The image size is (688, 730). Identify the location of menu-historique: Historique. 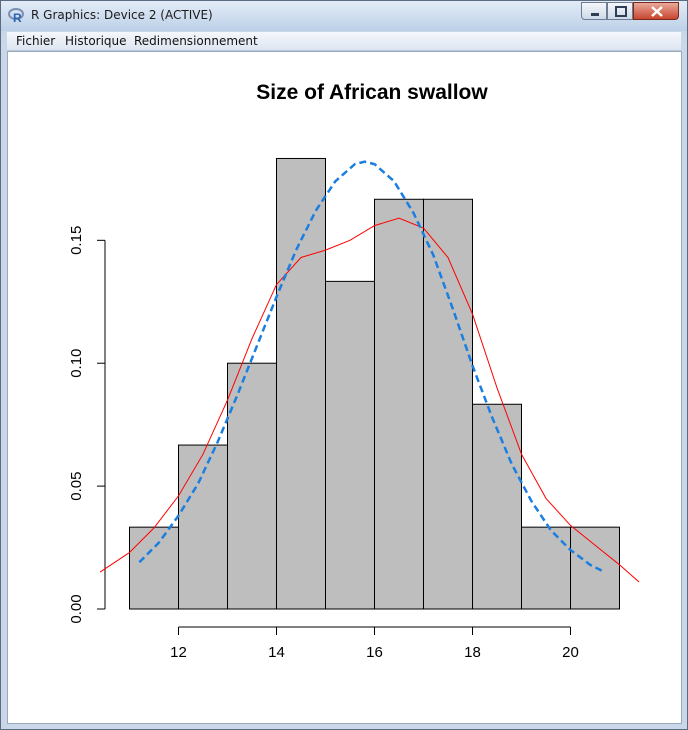
(96, 41).